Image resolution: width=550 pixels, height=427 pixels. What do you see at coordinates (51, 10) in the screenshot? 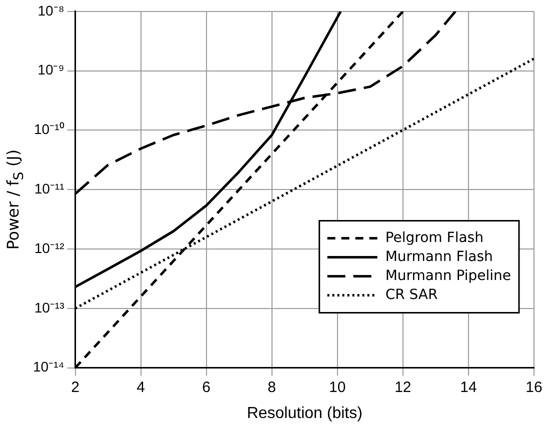
I see `y-tick-label: 10⁻⁸` at bounding box center [51, 10].